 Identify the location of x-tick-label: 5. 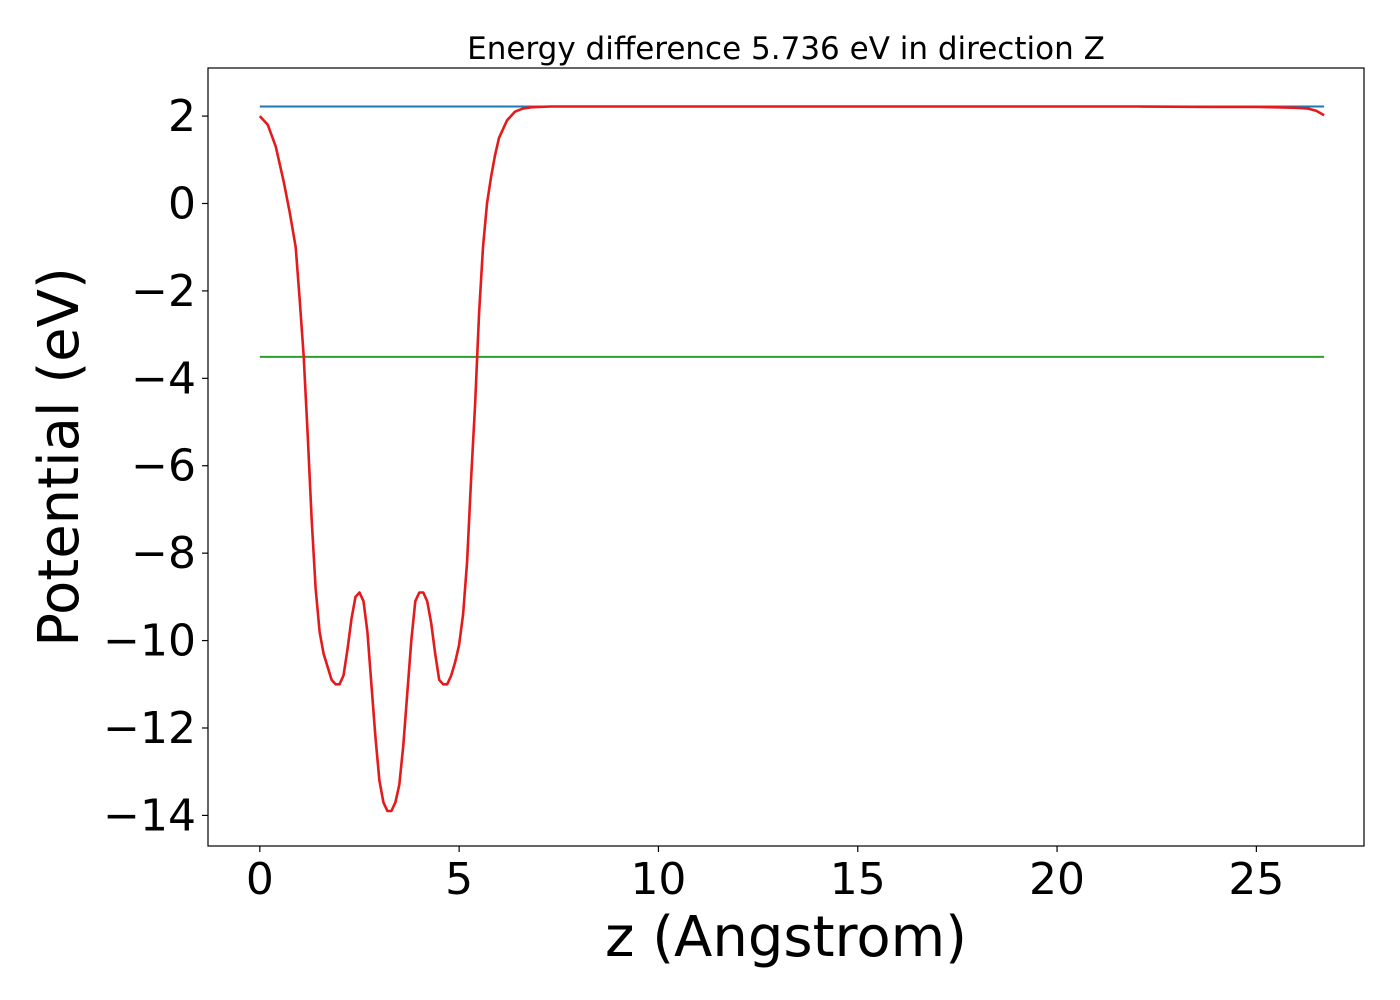
(459, 879).